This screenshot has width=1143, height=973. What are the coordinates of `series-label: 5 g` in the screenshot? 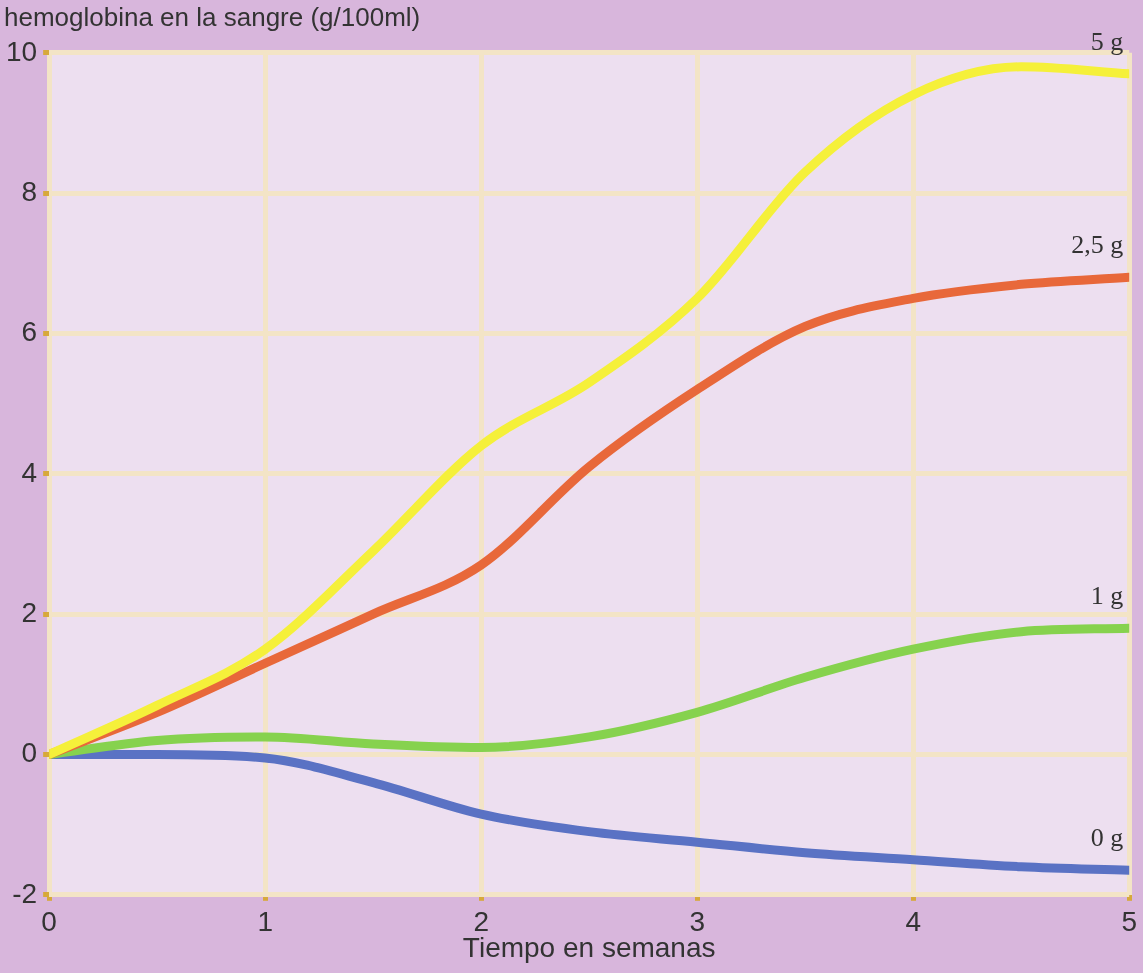 It's located at (1107, 41).